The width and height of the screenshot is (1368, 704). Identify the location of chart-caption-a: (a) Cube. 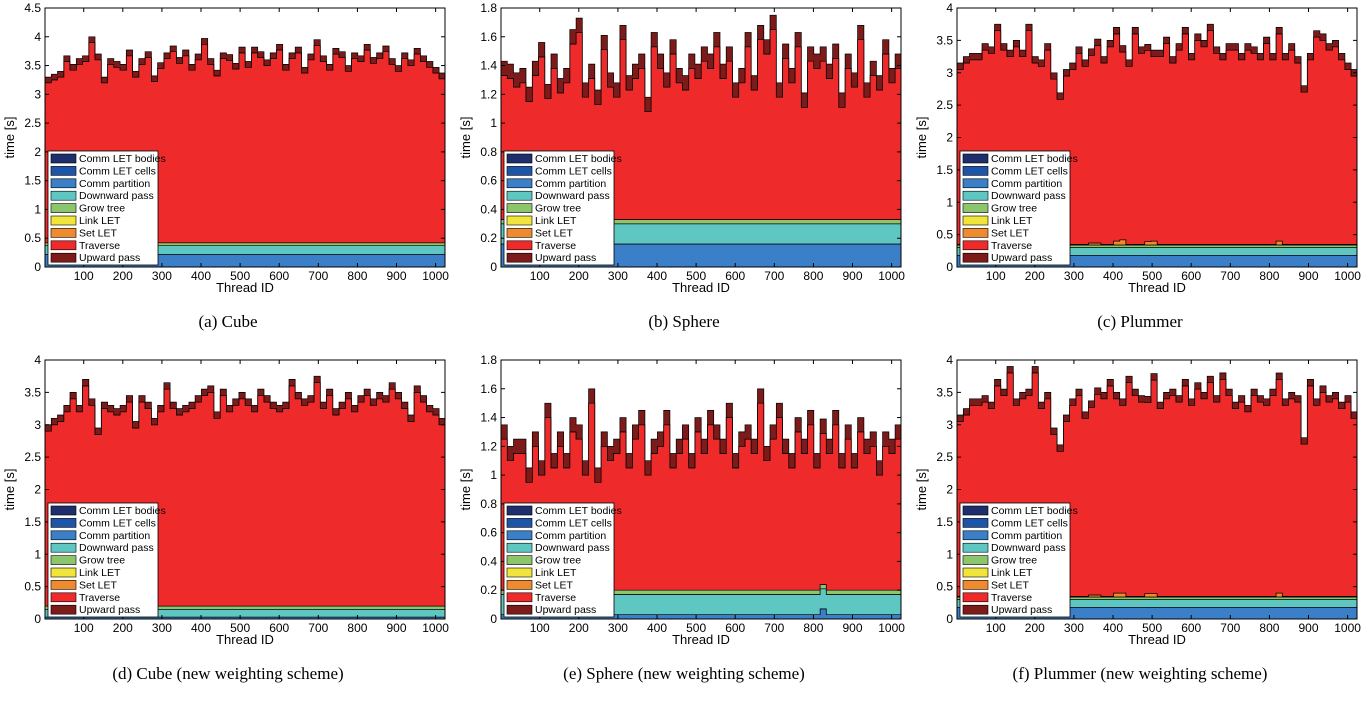
(228, 321).